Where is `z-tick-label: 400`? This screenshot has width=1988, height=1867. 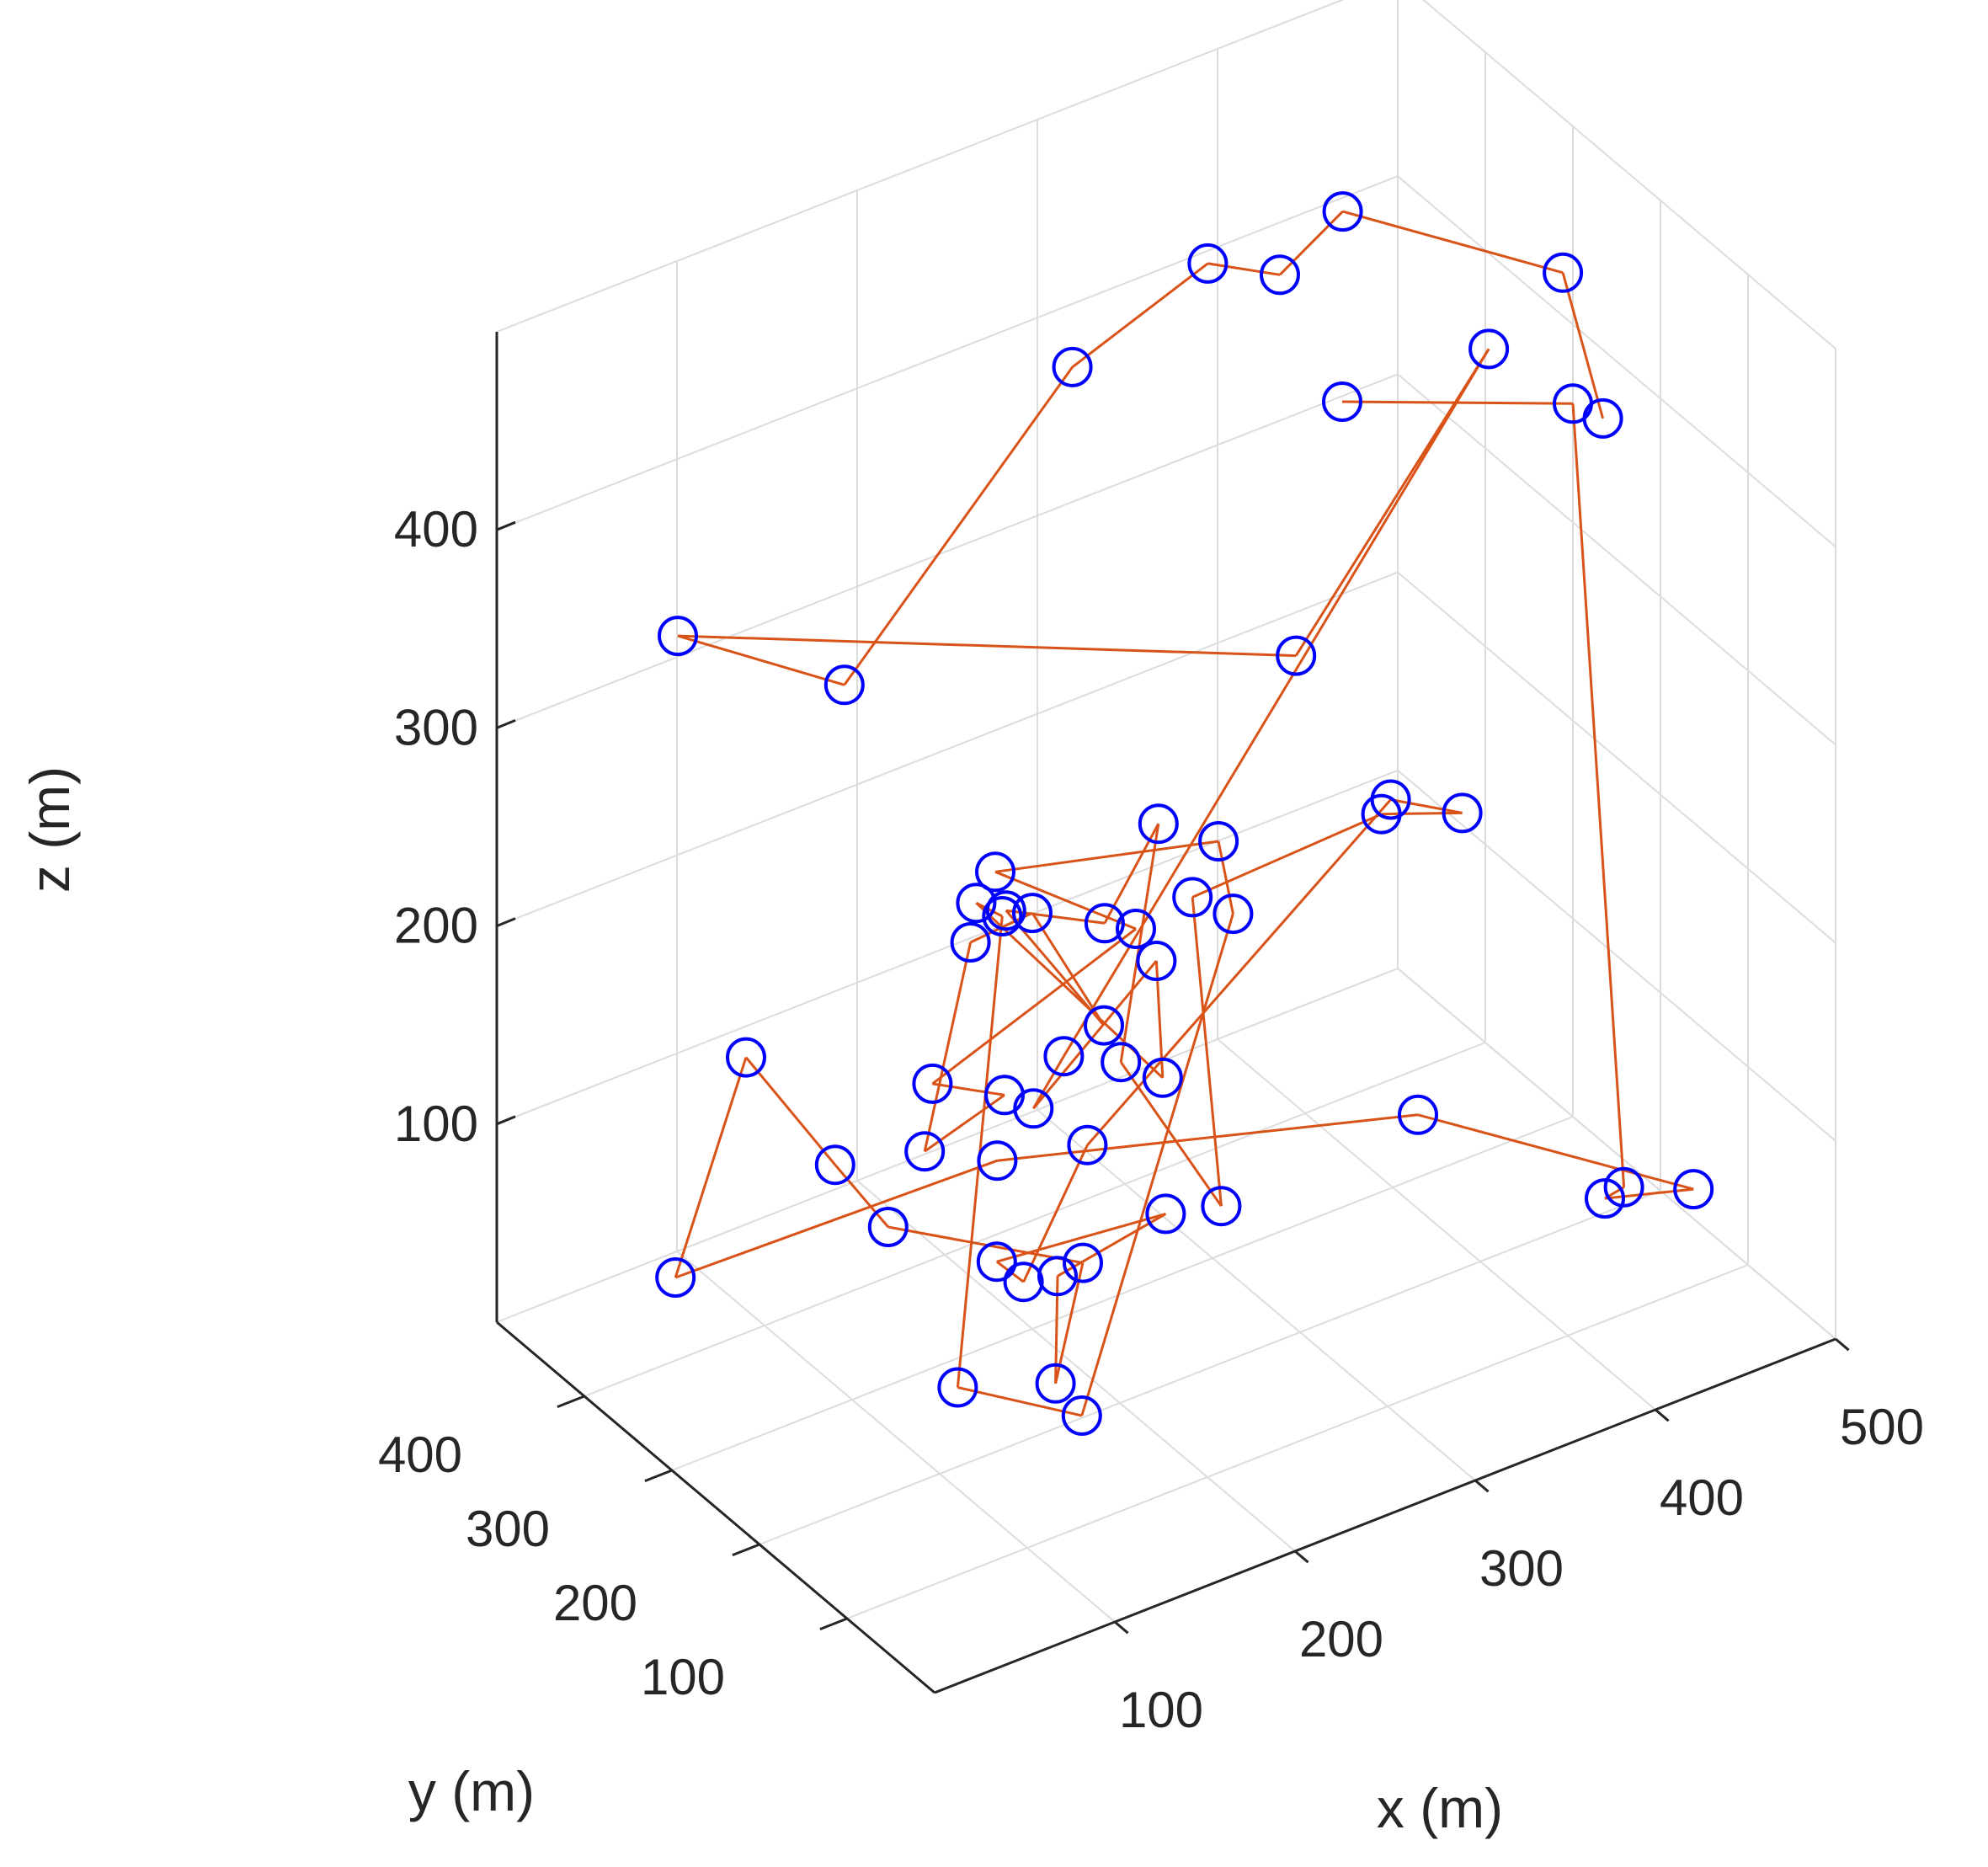
z-tick-label: 400 is located at coordinates (436, 529).